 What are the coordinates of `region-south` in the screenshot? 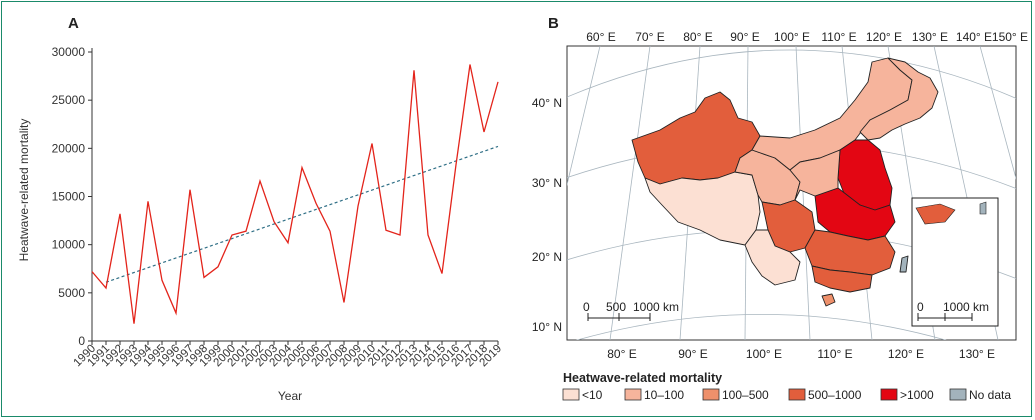 It's located at (842, 279).